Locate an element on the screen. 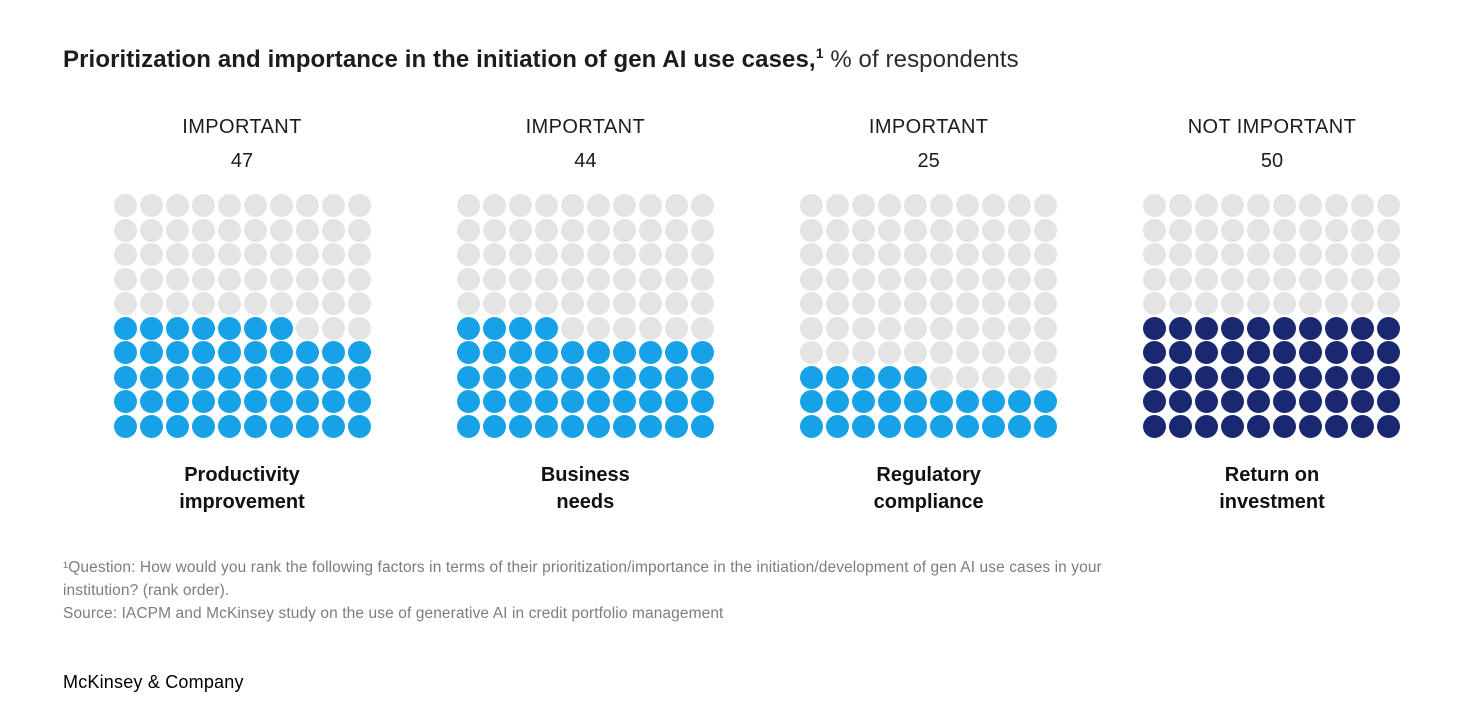 The height and width of the screenshot is (710, 1469). chart-category-label: Productivity improvement is located at coordinates (242, 489).